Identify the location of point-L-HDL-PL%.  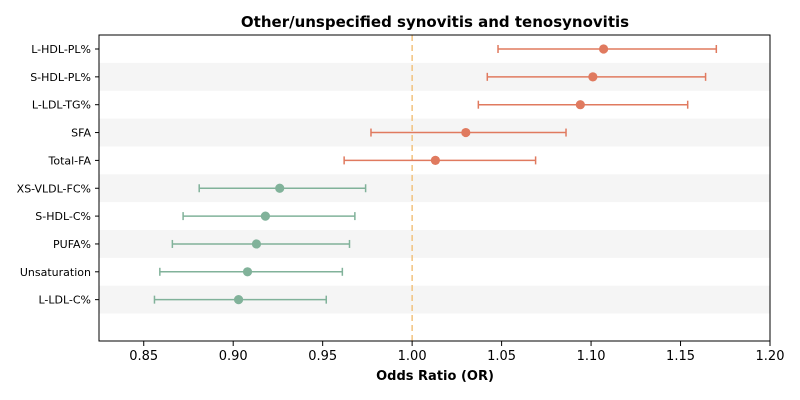
(603, 49).